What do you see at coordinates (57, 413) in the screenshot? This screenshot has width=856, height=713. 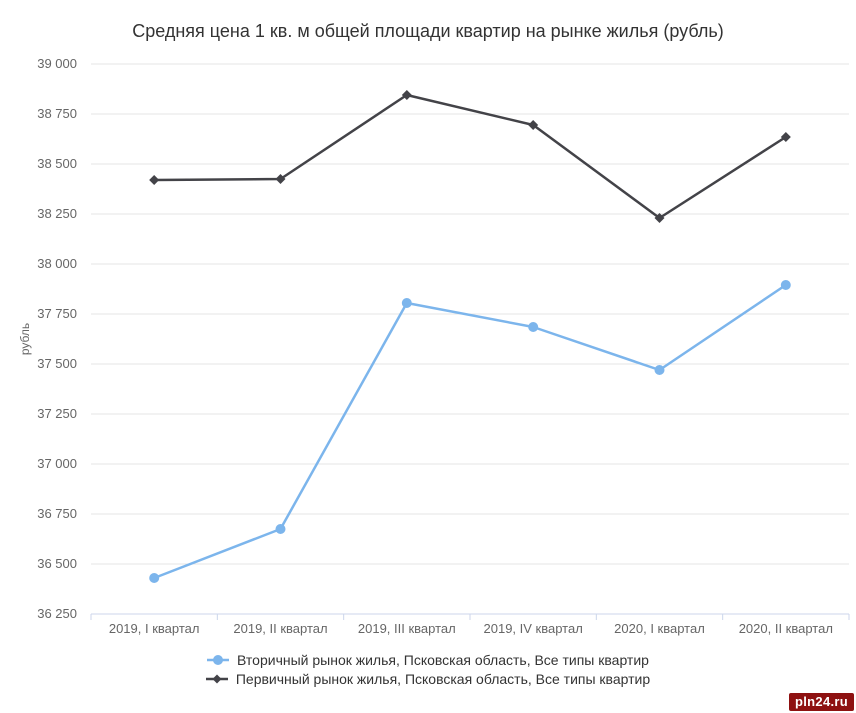 I see `y-axis-label: 37 250` at bounding box center [57, 413].